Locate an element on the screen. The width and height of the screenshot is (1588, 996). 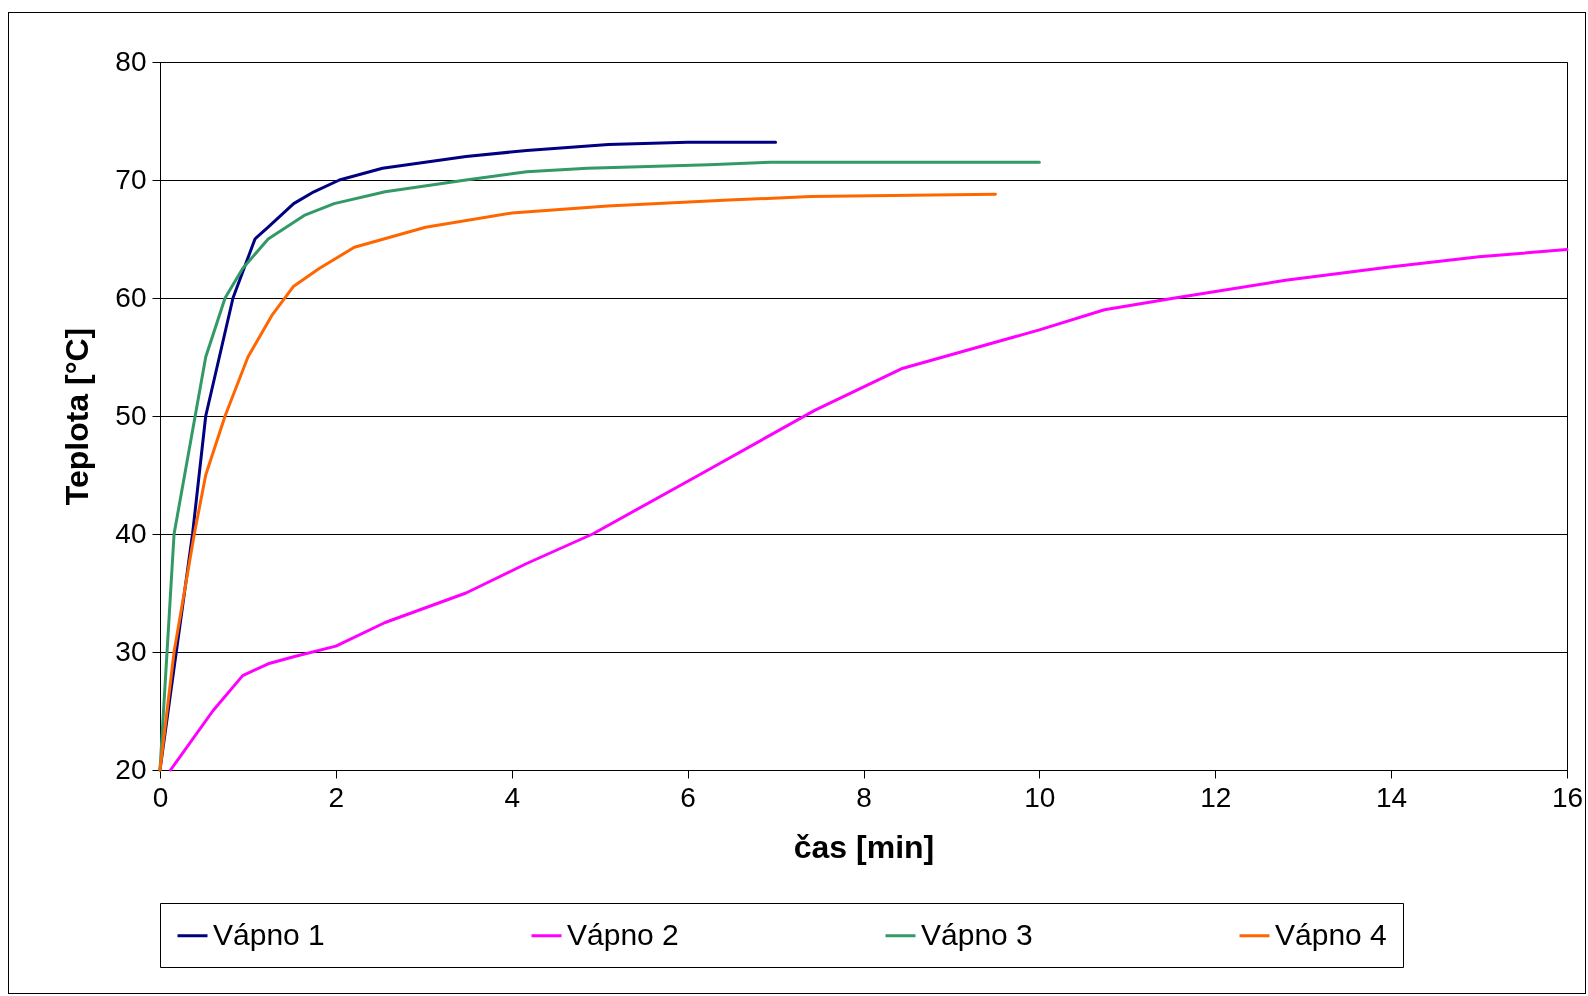
legend-label: Vápno 2 is located at coordinates (623, 934).